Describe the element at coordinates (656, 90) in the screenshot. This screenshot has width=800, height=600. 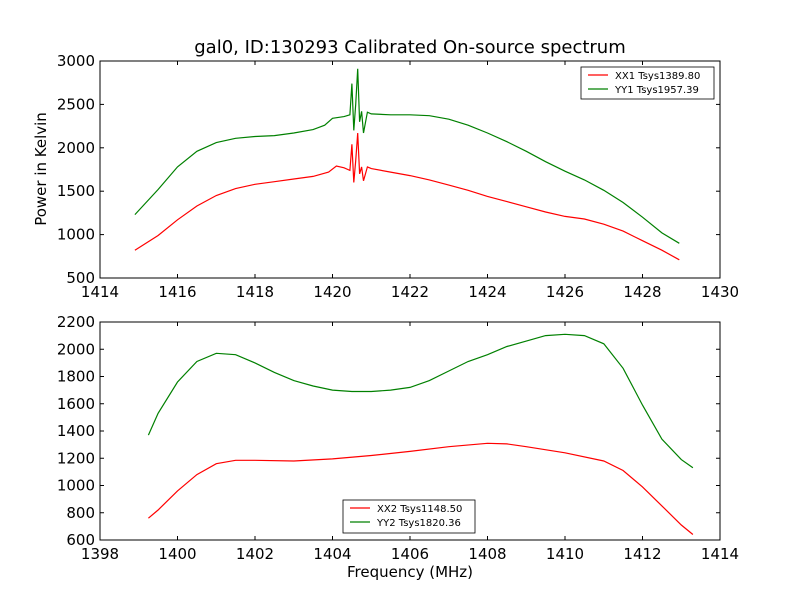
I see `legend-label: YY1 Tsys1957.39` at that location.